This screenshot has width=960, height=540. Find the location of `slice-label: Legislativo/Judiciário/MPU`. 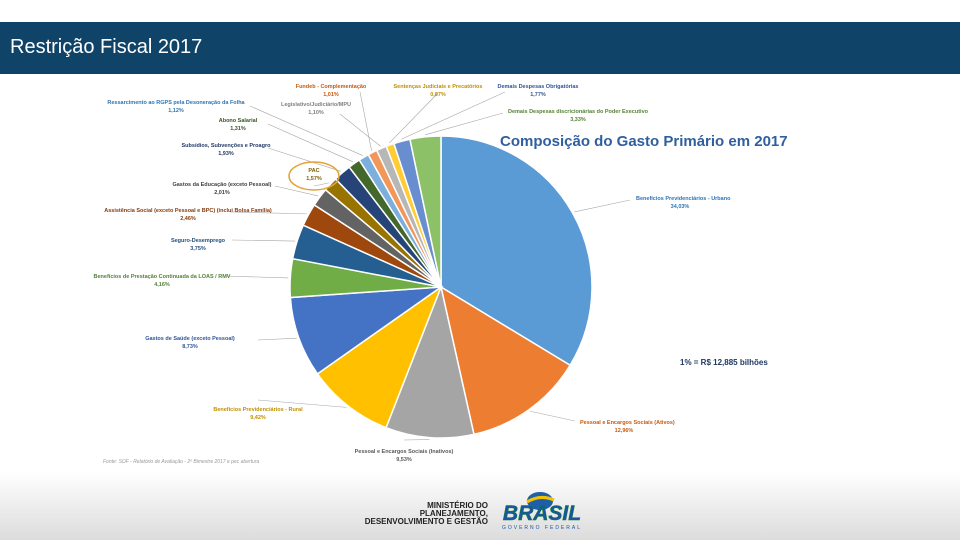

slice-label: Legislativo/Judiciário/MPU is located at coordinates (316, 105).